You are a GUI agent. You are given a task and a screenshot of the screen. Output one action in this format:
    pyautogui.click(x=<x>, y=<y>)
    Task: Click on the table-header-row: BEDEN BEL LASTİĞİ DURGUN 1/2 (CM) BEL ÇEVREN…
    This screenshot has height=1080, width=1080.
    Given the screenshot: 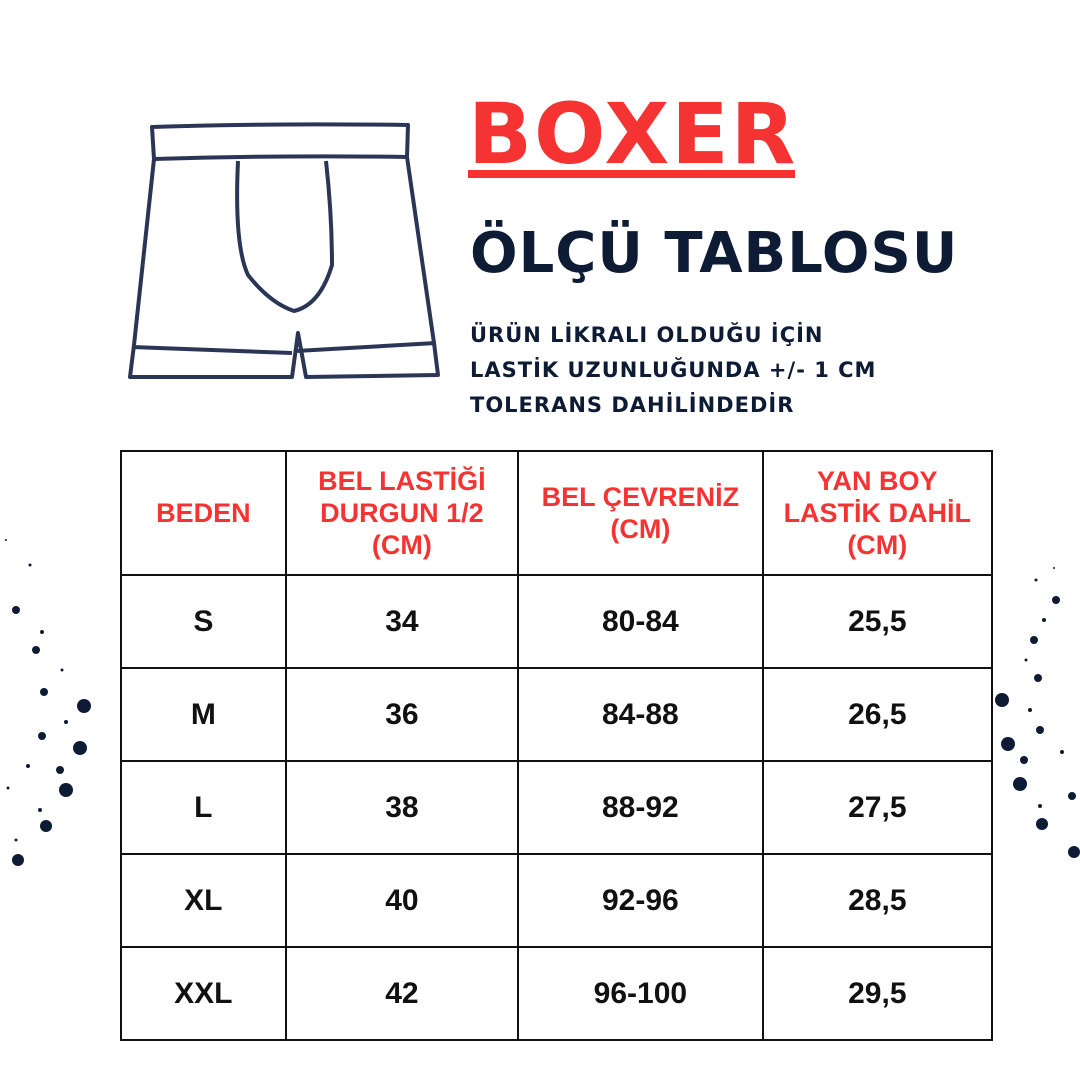 What is the action you would take?
    pyautogui.click(x=557, y=513)
    